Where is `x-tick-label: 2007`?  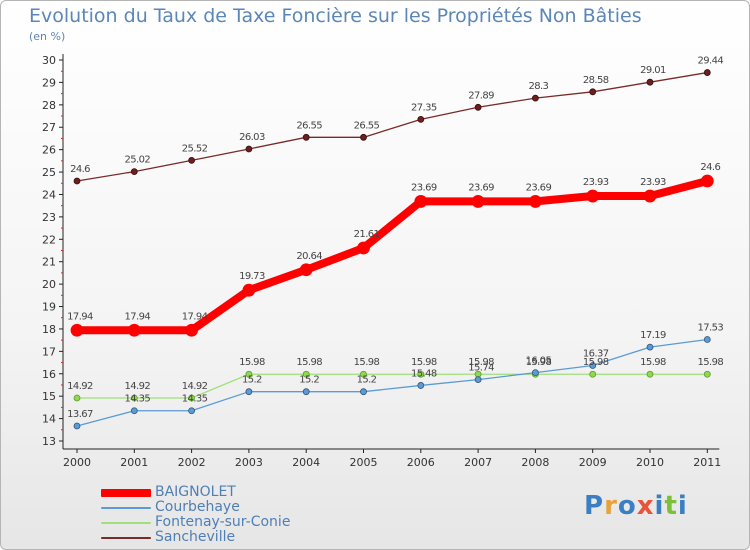
x-tick-label: 2007 is located at coordinates (478, 462).